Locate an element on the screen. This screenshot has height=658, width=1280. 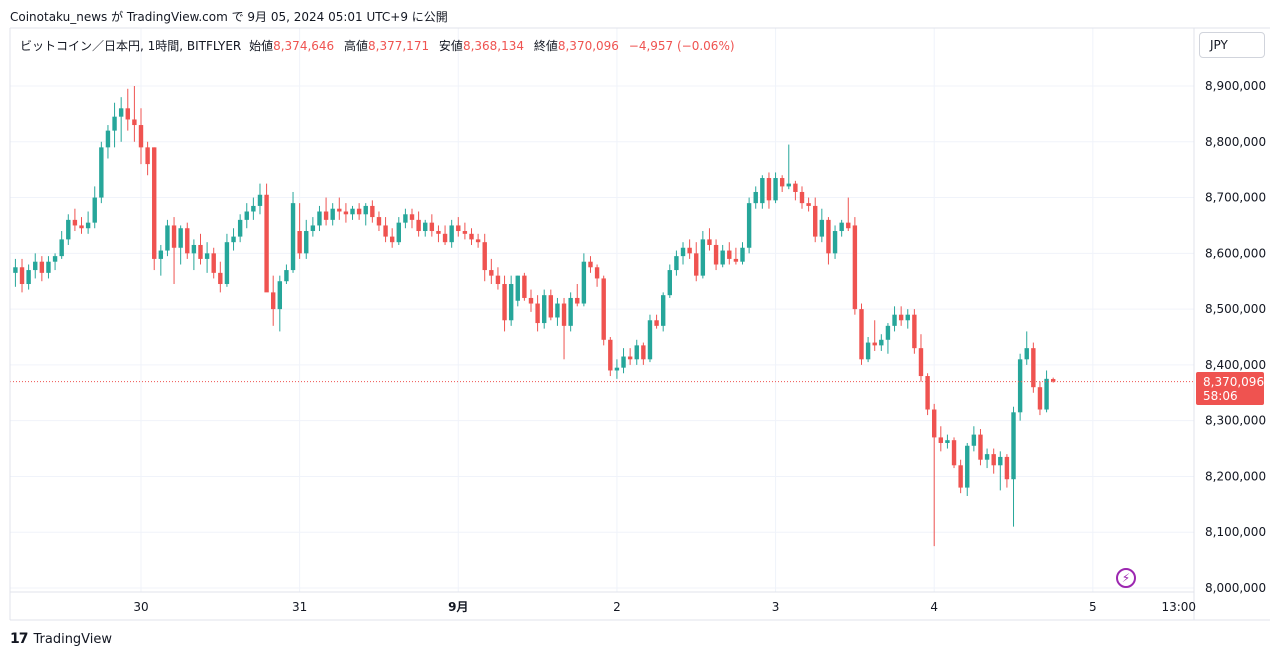
price-tick-label: 8,600,000 is located at coordinates (1235, 253).